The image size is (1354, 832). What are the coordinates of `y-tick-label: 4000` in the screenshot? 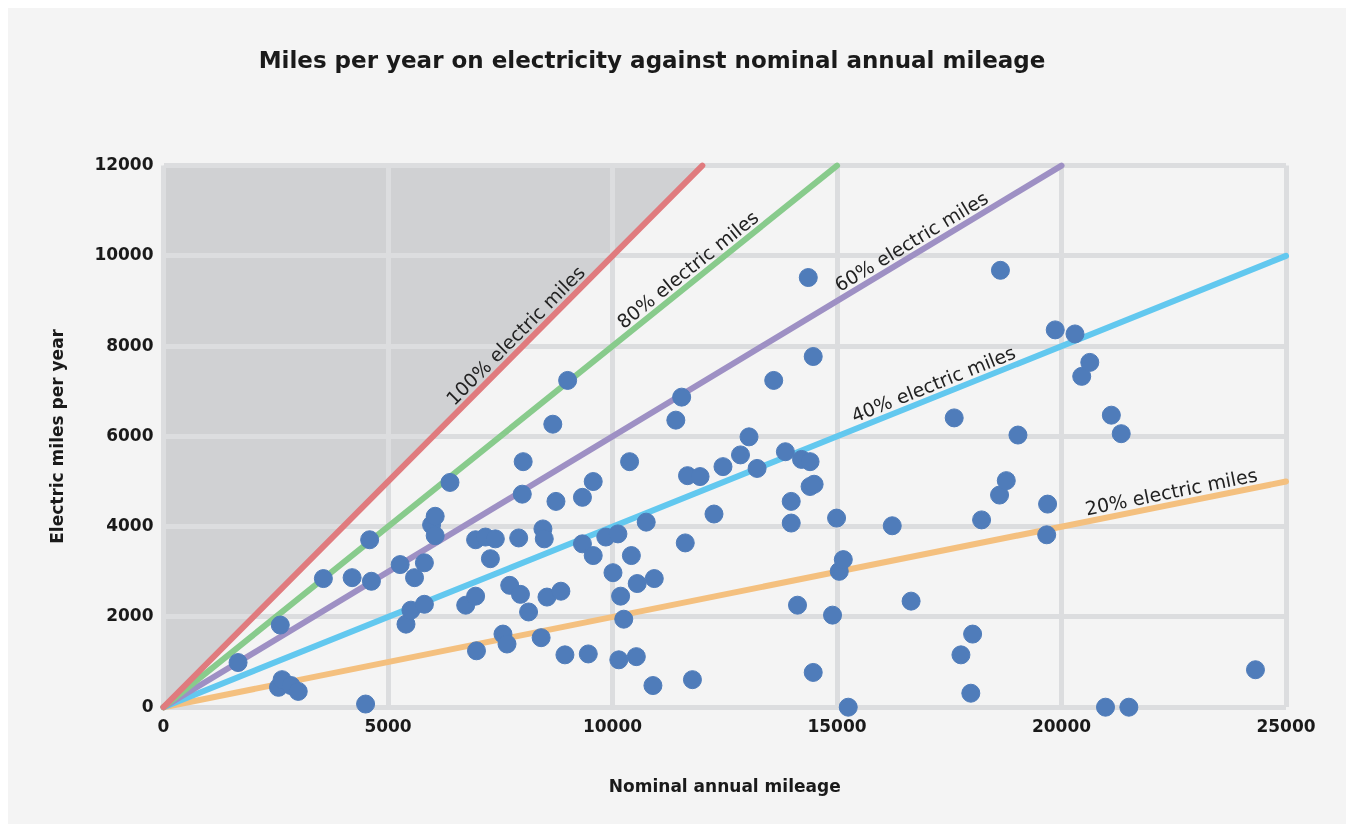 It's located at (130, 525).